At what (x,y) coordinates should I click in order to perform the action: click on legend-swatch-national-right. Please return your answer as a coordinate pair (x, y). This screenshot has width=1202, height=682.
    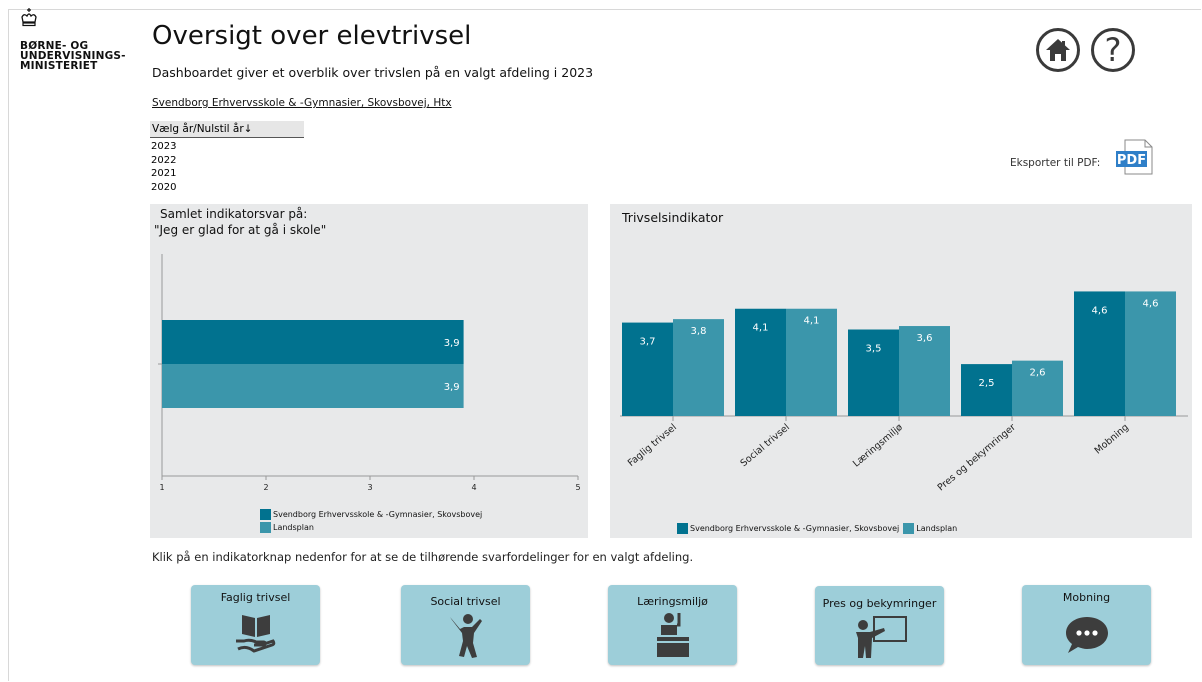
    Looking at the image, I should click on (909, 528).